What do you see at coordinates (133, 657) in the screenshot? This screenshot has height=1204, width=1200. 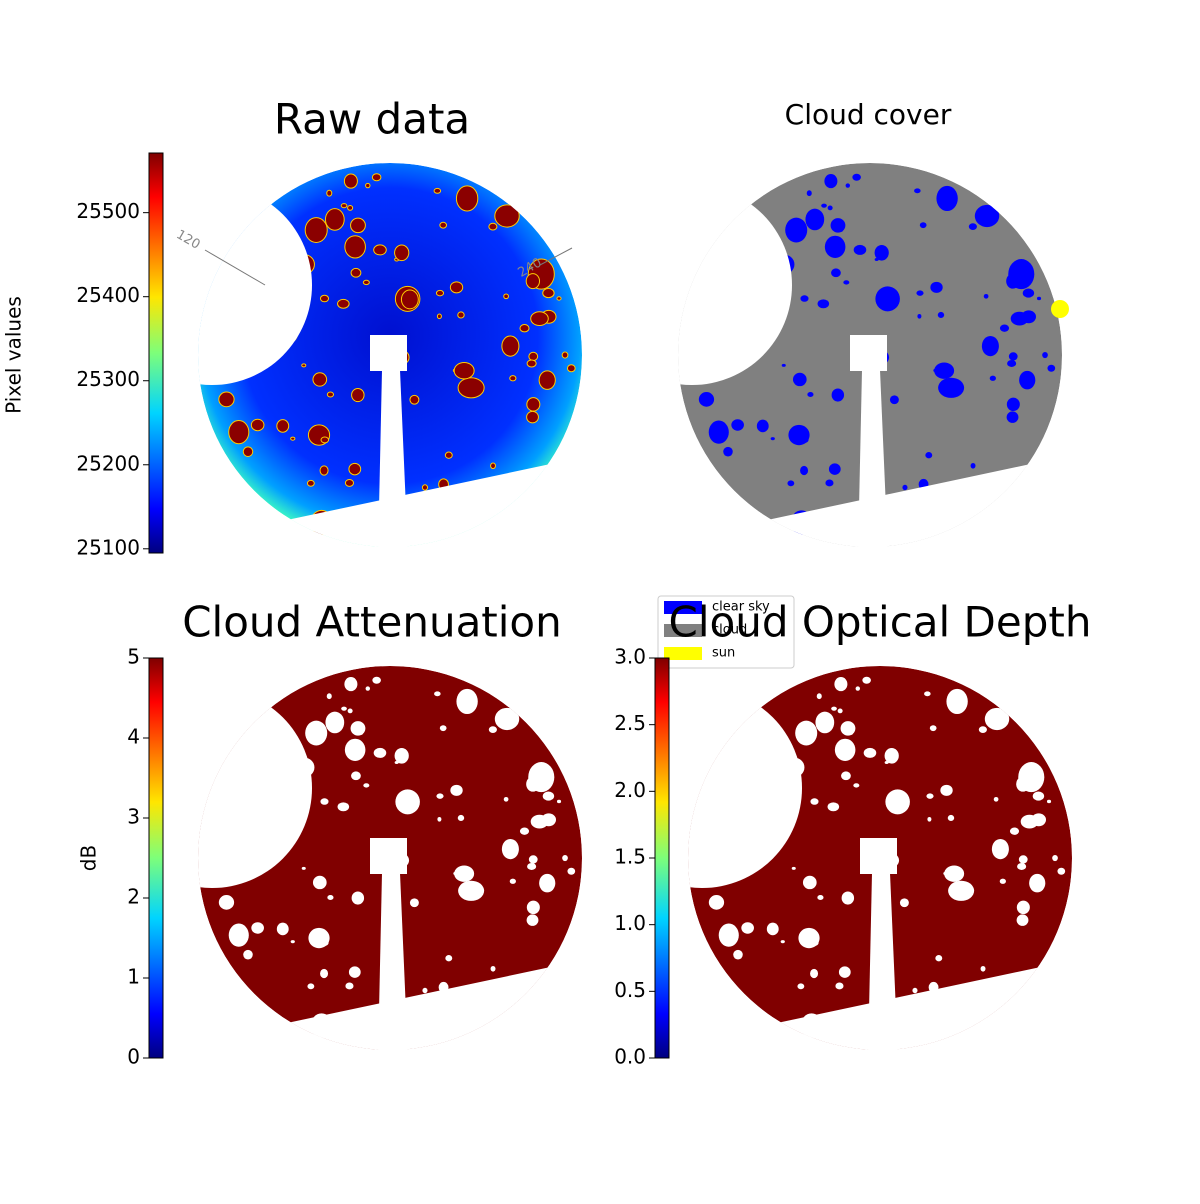 I see `tick-label: 5` at bounding box center [133, 657].